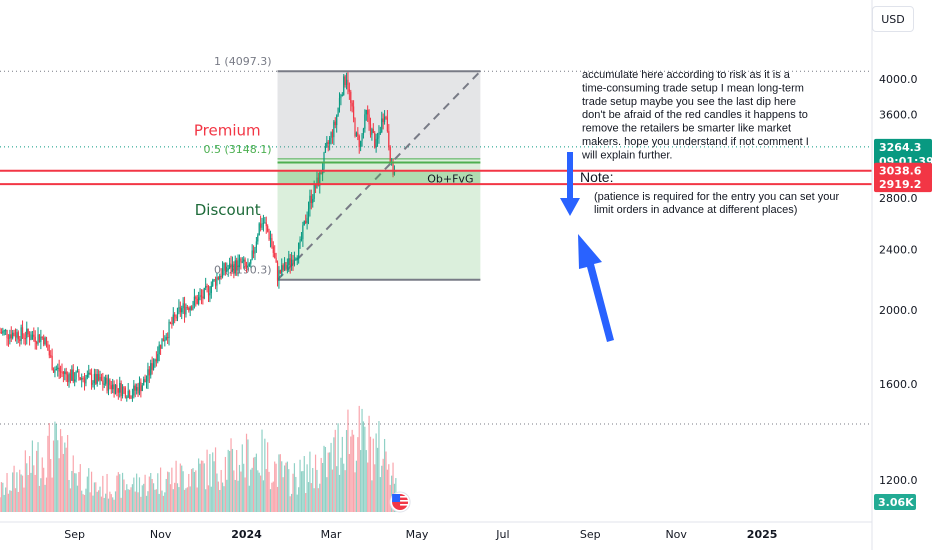 Image resolution: width=932 pixels, height=550 pixels. I want to click on time-axis: Sep Nov 2024 Mar May Jul Sep Nov 2025, so click(436, 531).